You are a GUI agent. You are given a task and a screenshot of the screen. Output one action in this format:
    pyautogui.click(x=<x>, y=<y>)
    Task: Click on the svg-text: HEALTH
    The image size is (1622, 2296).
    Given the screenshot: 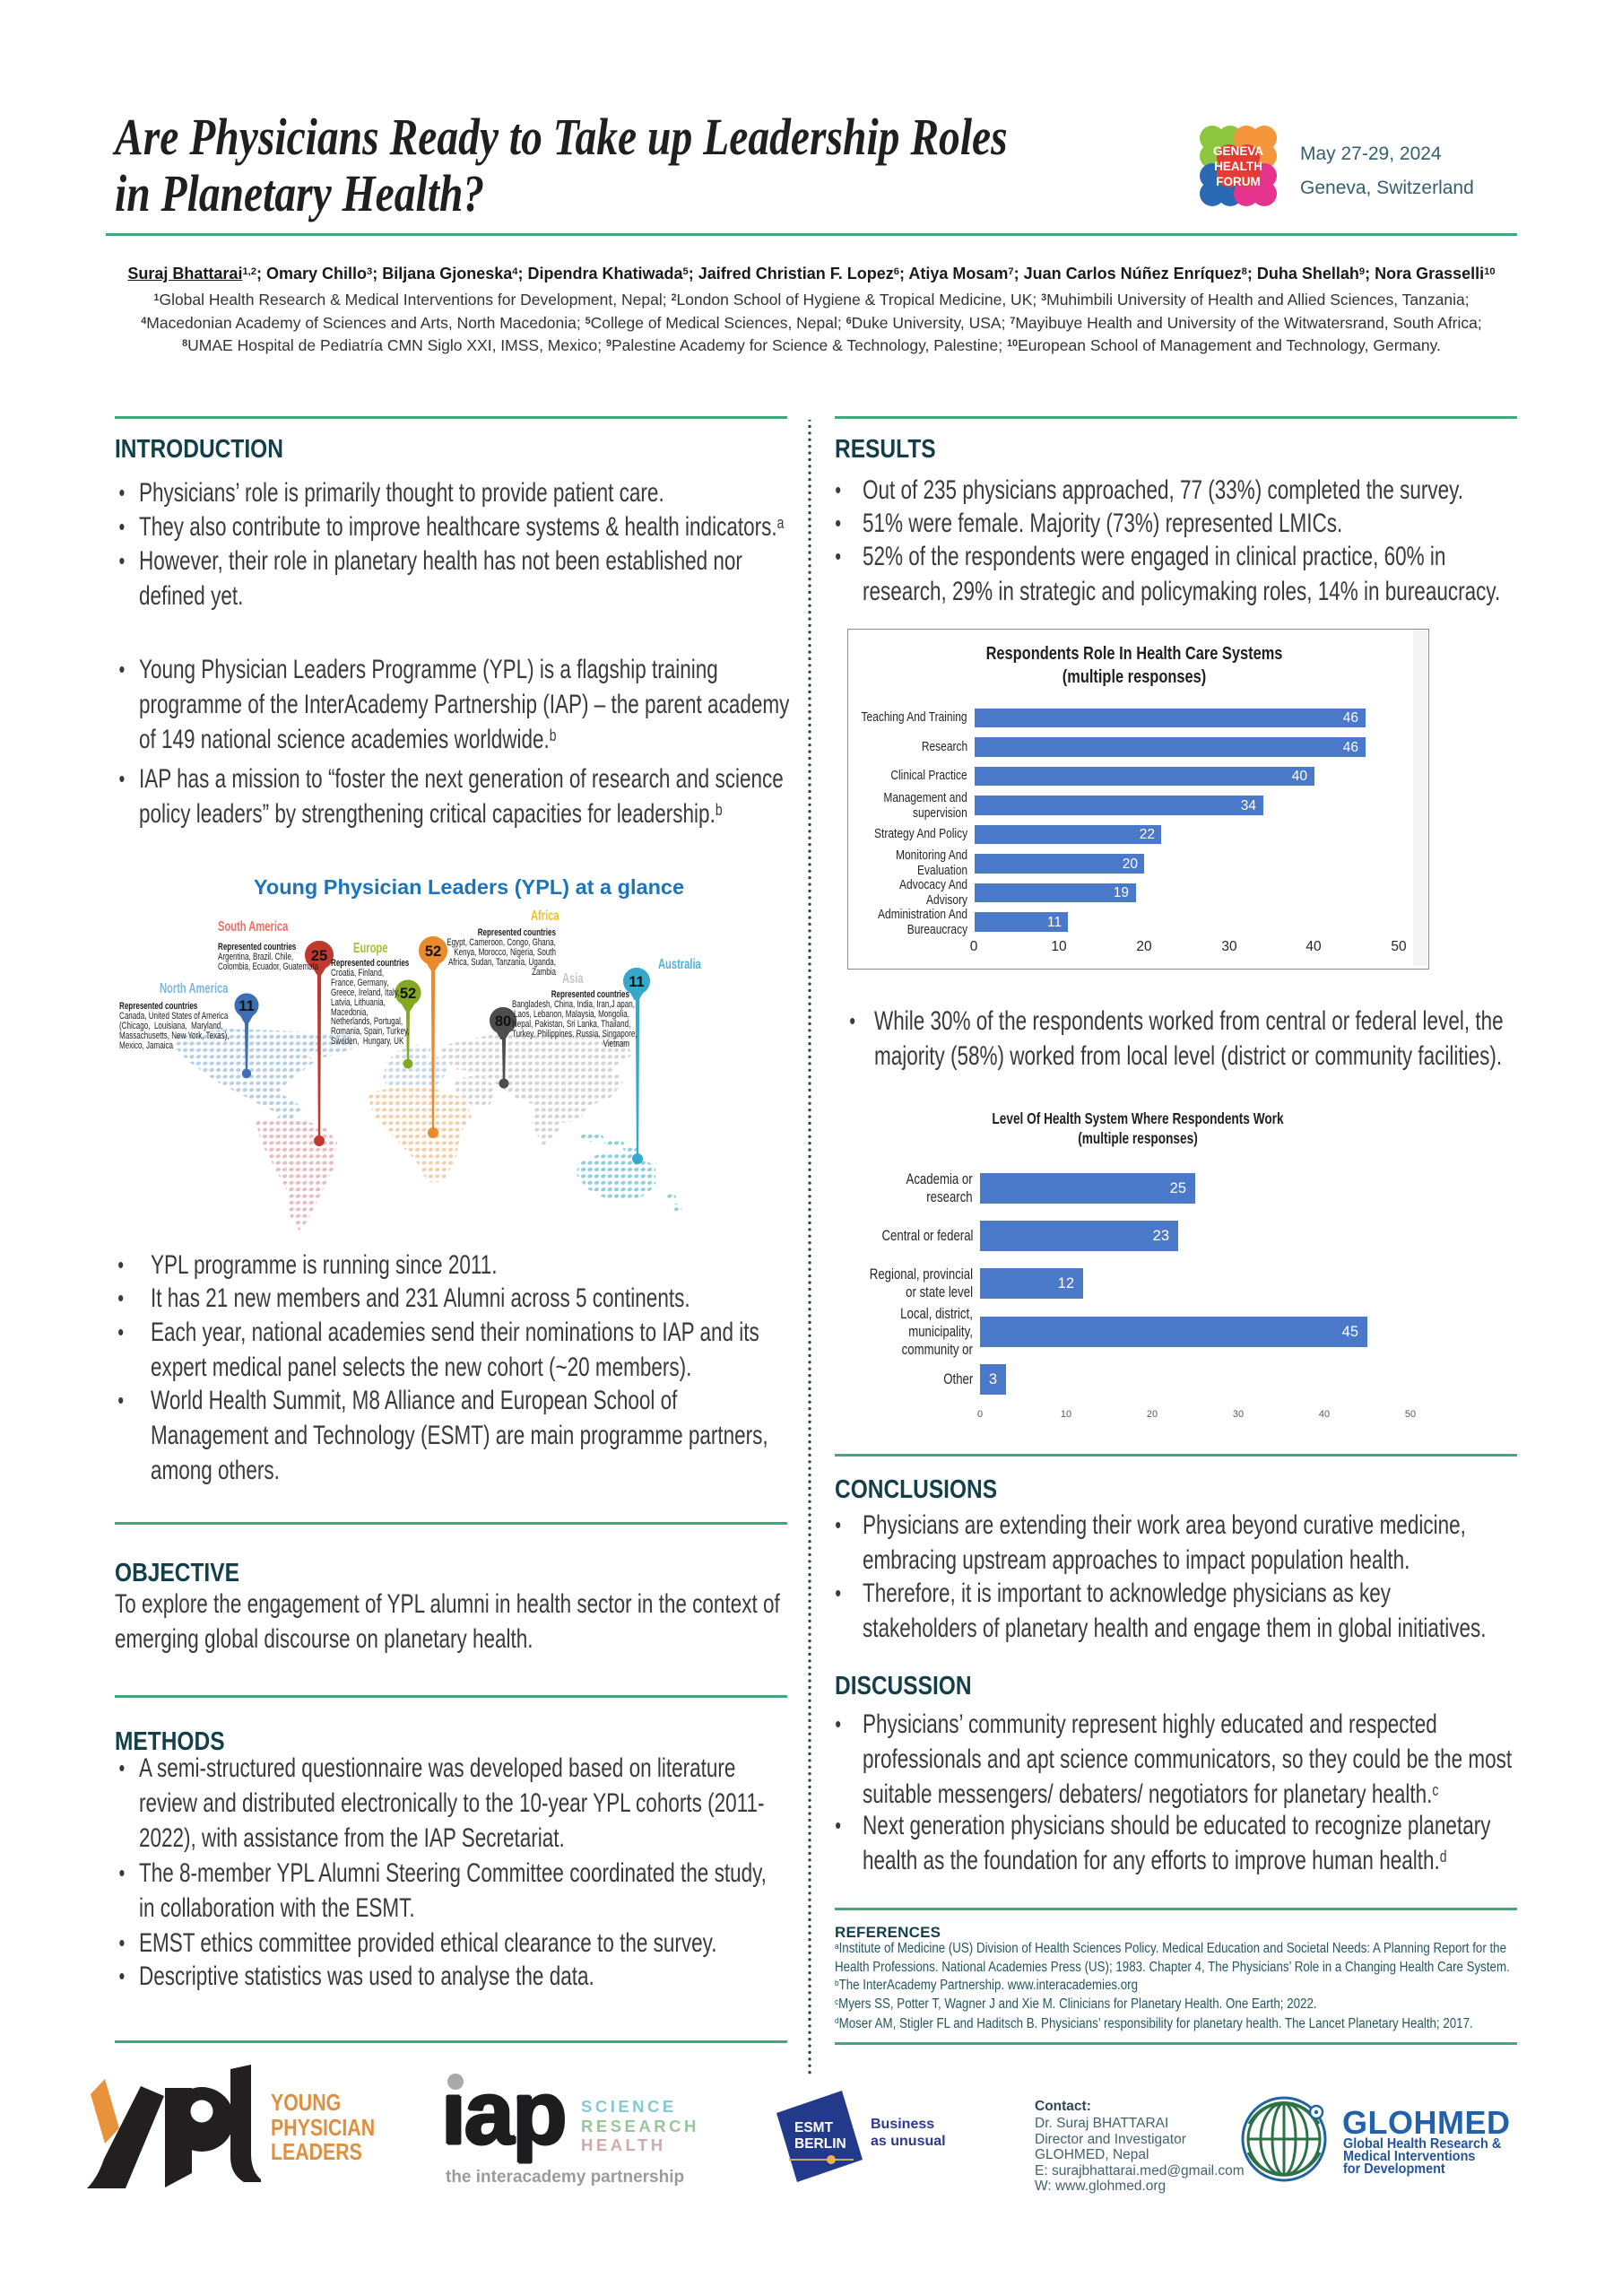 What is the action you would take?
    pyautogui.click(x=1238, y=166)
    